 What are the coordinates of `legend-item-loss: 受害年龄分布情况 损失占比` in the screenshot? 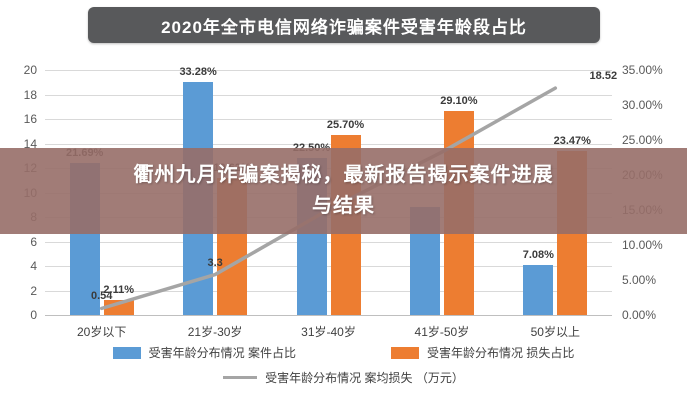 It's located at (482, 352).